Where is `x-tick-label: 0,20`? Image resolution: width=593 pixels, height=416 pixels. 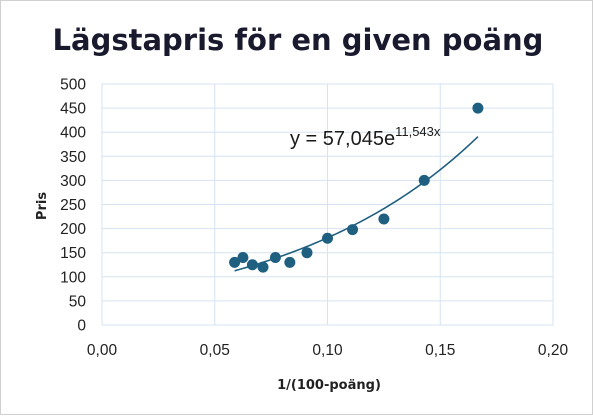
x-tick-label: 0,20 is located at coordinates (553, 350).